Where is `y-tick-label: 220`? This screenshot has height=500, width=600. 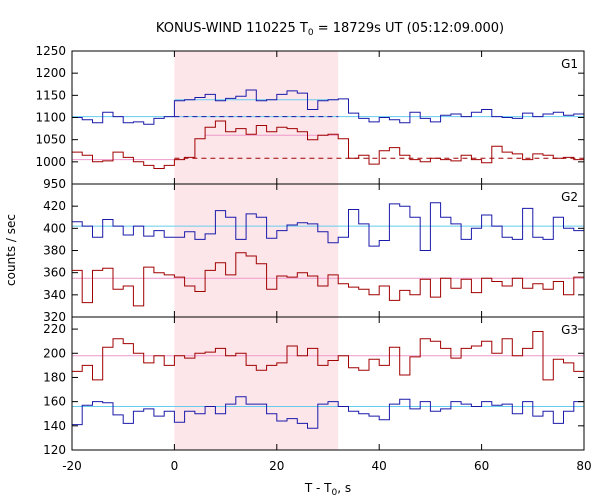
y-tick-label: 220 is located at coordinates (54, 329).